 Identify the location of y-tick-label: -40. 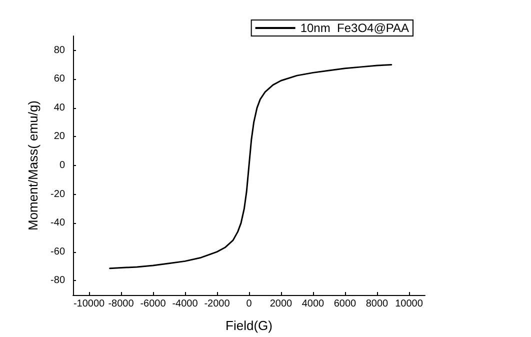
(58, 223).